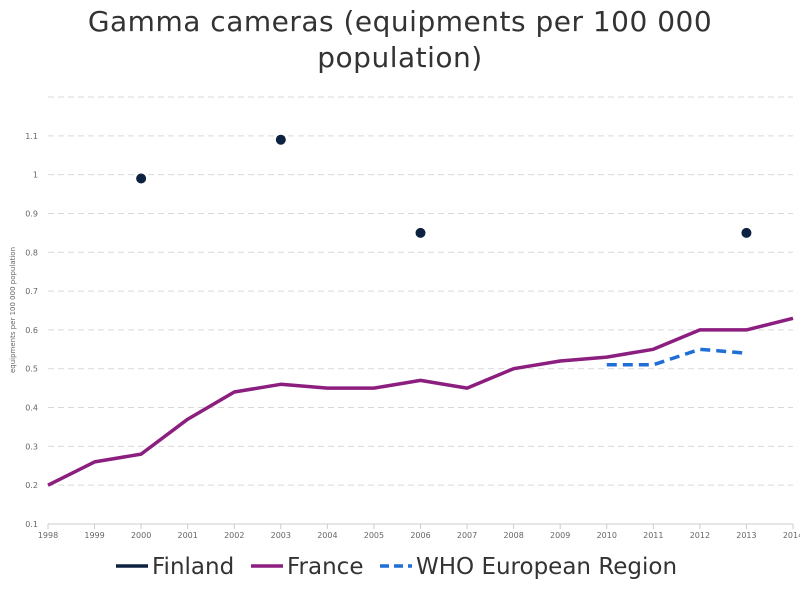 This screenshot has width=800, height=600. I want to click on y-tick-label: 0.5, so click(31, 369).